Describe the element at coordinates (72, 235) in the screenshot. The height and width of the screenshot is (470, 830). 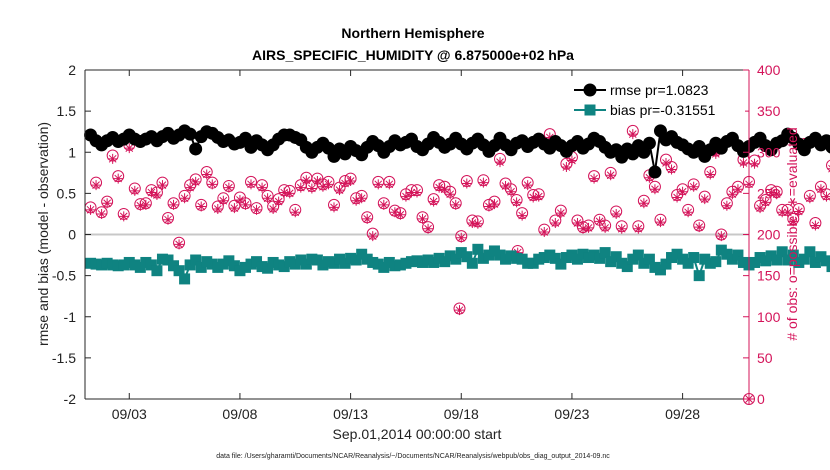
I see `y-tick-label: 0` at that location.